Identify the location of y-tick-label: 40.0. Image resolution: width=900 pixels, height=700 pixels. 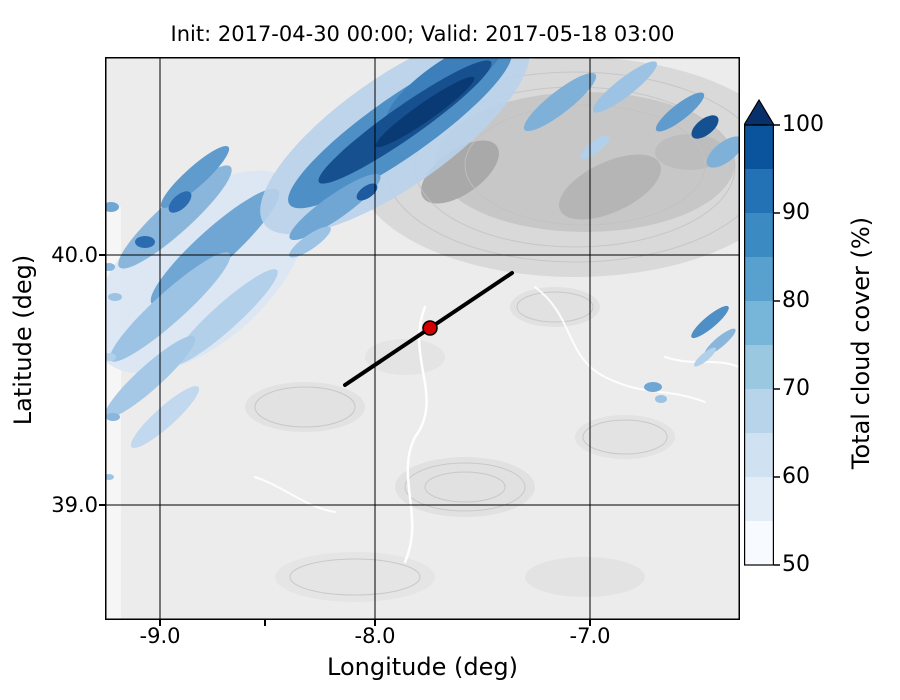
(74, 255).